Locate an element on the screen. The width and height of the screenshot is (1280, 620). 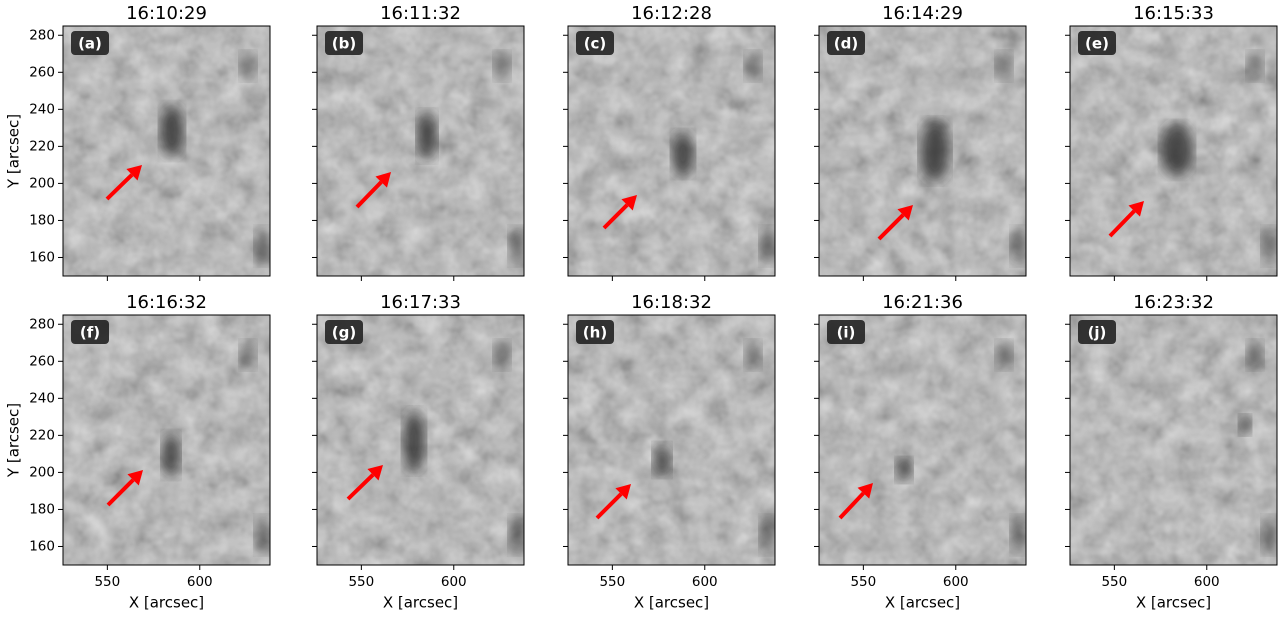
y-tick-label: 220 is located at coordinates (42, 146).